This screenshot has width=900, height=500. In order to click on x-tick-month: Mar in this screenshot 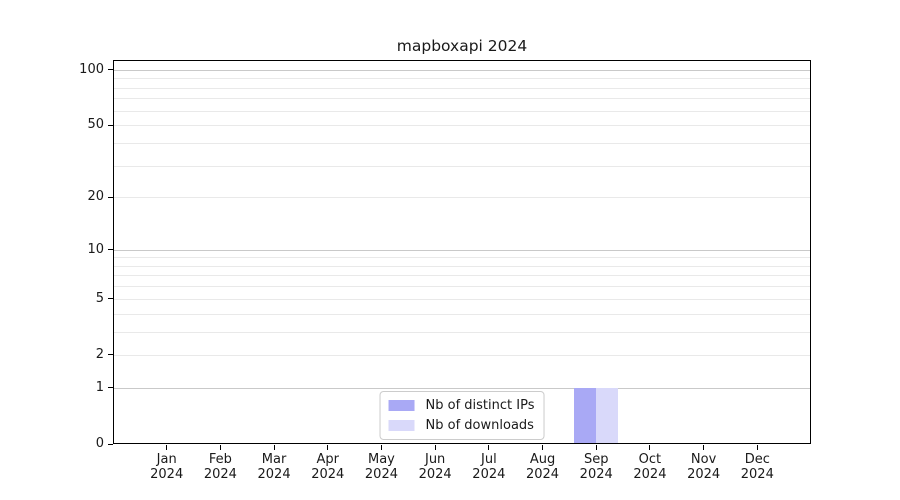, I will do `click(274, 459)`.